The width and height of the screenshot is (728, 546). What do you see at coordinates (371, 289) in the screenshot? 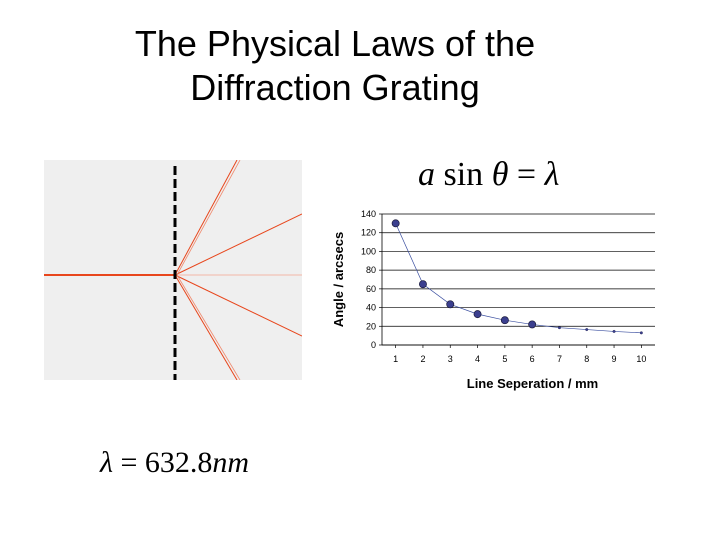
I see `y-tick-label: 60` at bounding box center [371, 289].